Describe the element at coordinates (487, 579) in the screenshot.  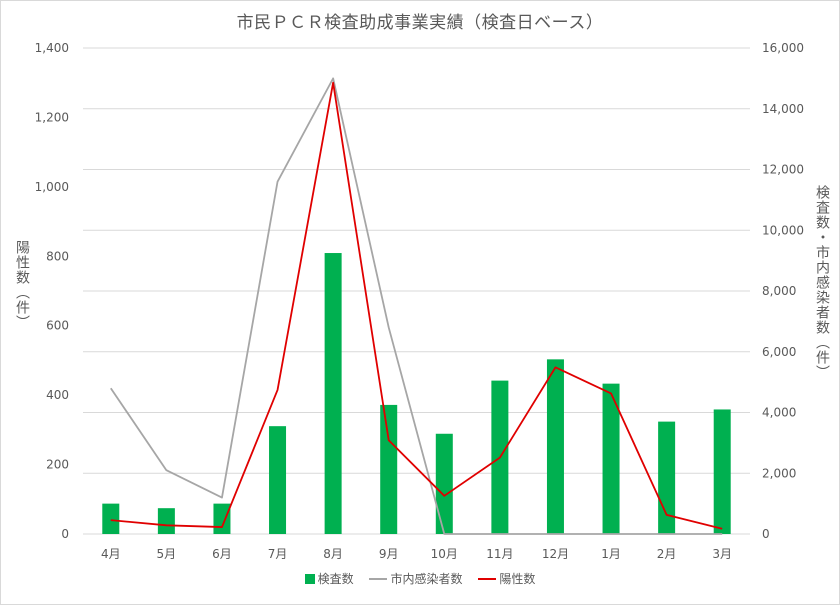
I see `legend-swatch-positives` at that location.